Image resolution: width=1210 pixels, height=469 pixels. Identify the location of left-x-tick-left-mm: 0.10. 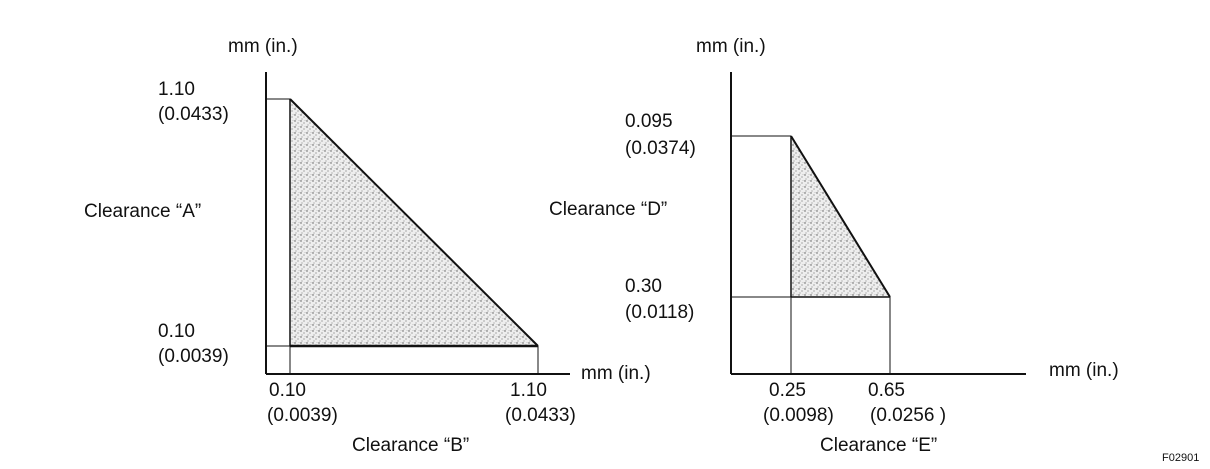
(287, 390).